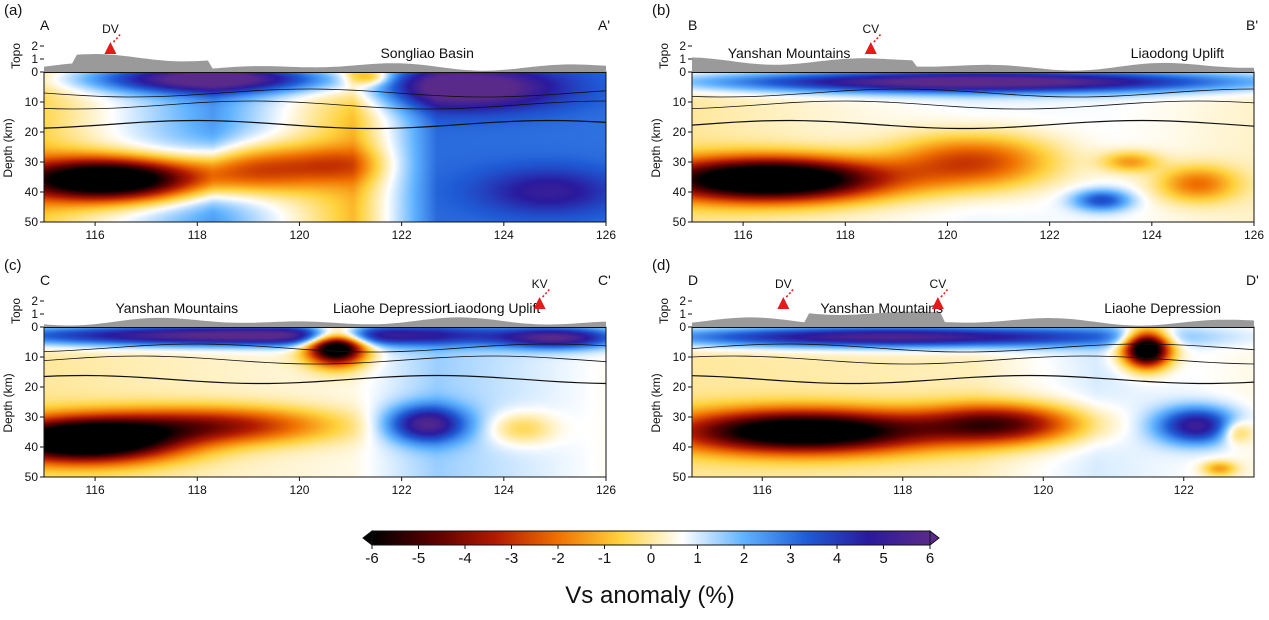 This screenshot has height=620, width=1269. I want to click on colorbar-tick-label: 4, so click(837, 558).